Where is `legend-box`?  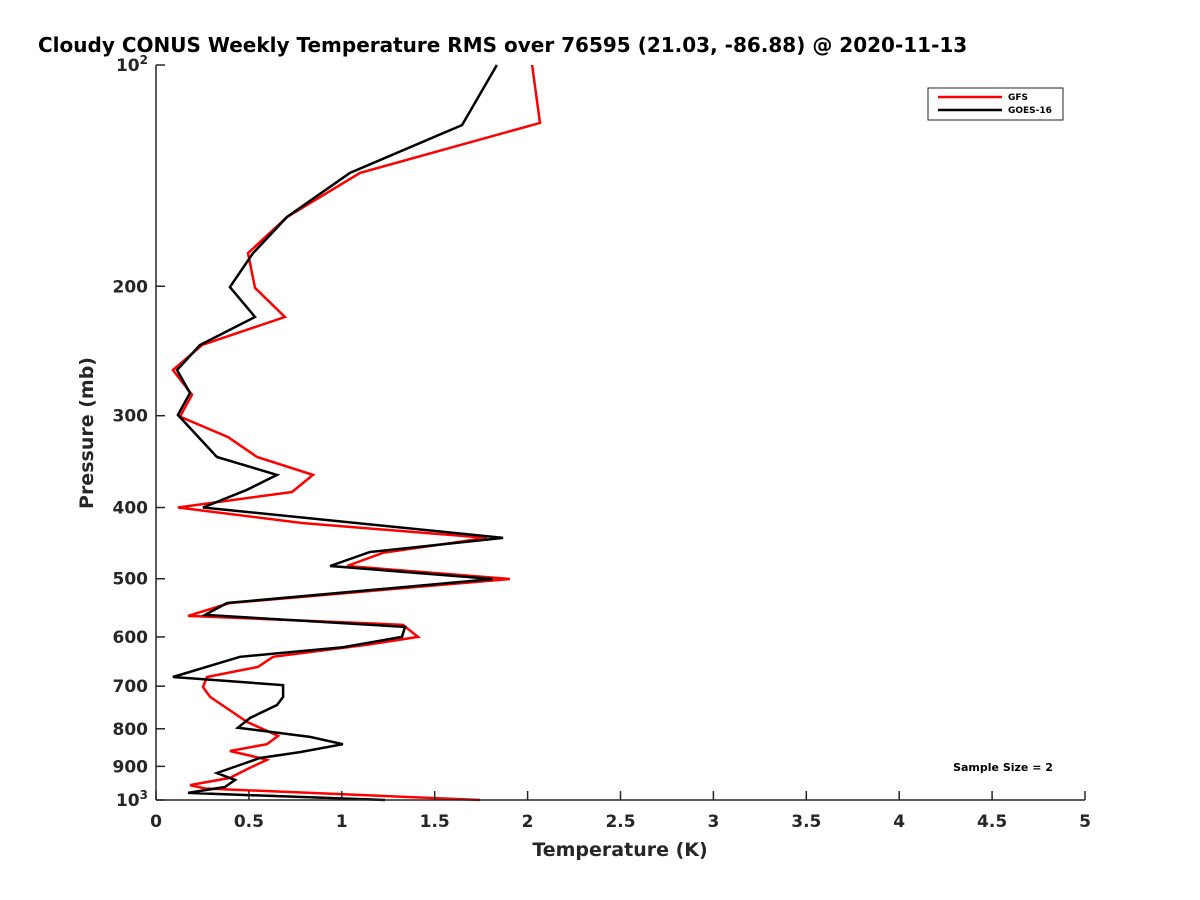 legend-box is located at coordinates (995, 104).